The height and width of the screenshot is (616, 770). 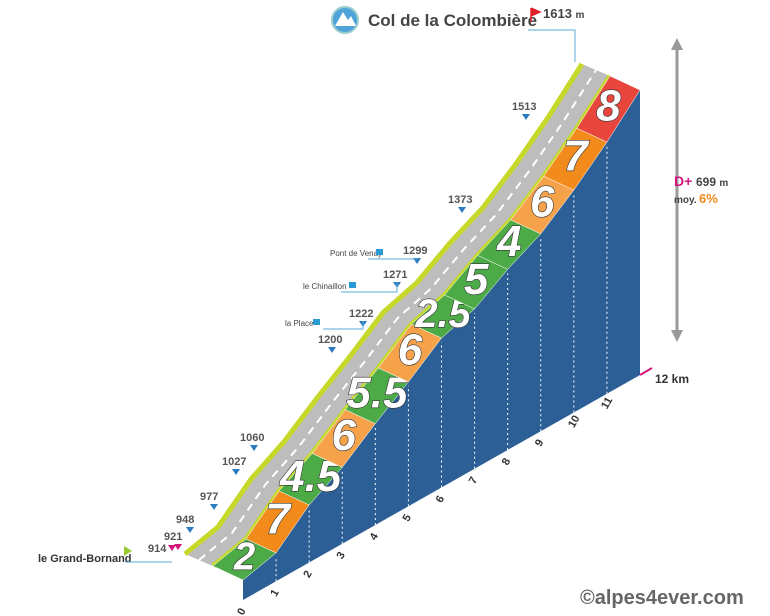 I want to click on km-label: 8, so click(x=506, y=461).